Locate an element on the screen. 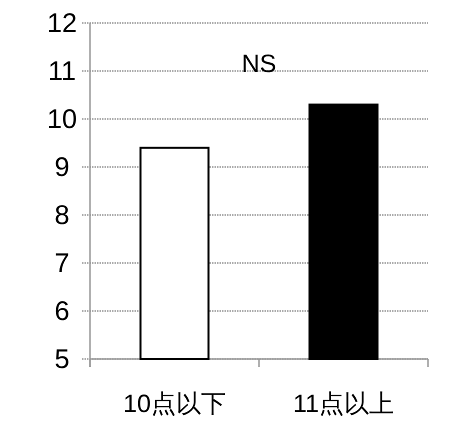 Image resolution: width=461 pixels, height=436 pixels. y-tick-label: 7 is located at coordinates (62, 263).